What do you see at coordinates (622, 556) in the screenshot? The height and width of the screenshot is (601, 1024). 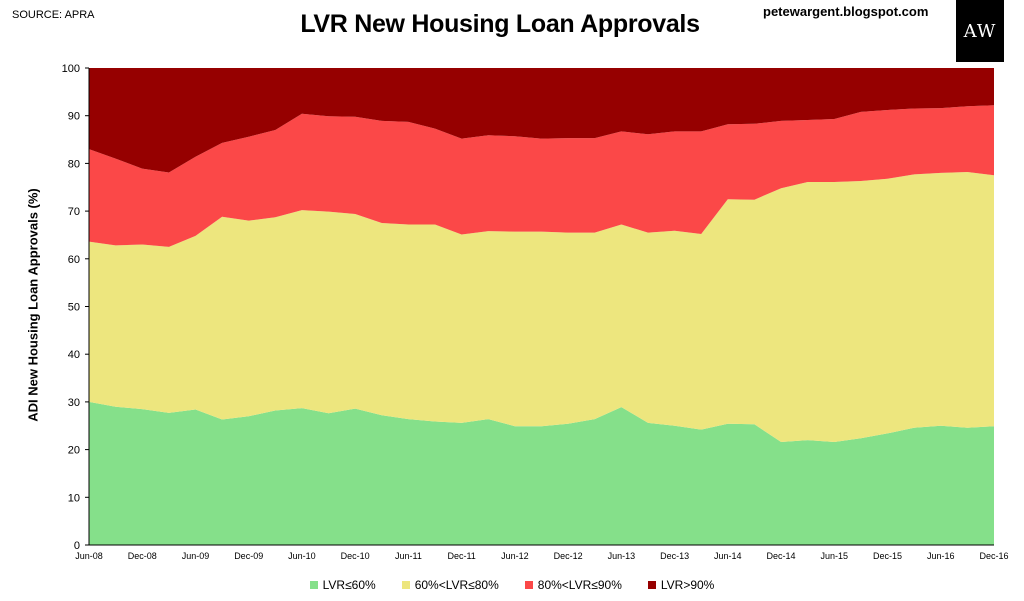 I see `x-tick-label: Jun-13` at bounding box center [622, 556].